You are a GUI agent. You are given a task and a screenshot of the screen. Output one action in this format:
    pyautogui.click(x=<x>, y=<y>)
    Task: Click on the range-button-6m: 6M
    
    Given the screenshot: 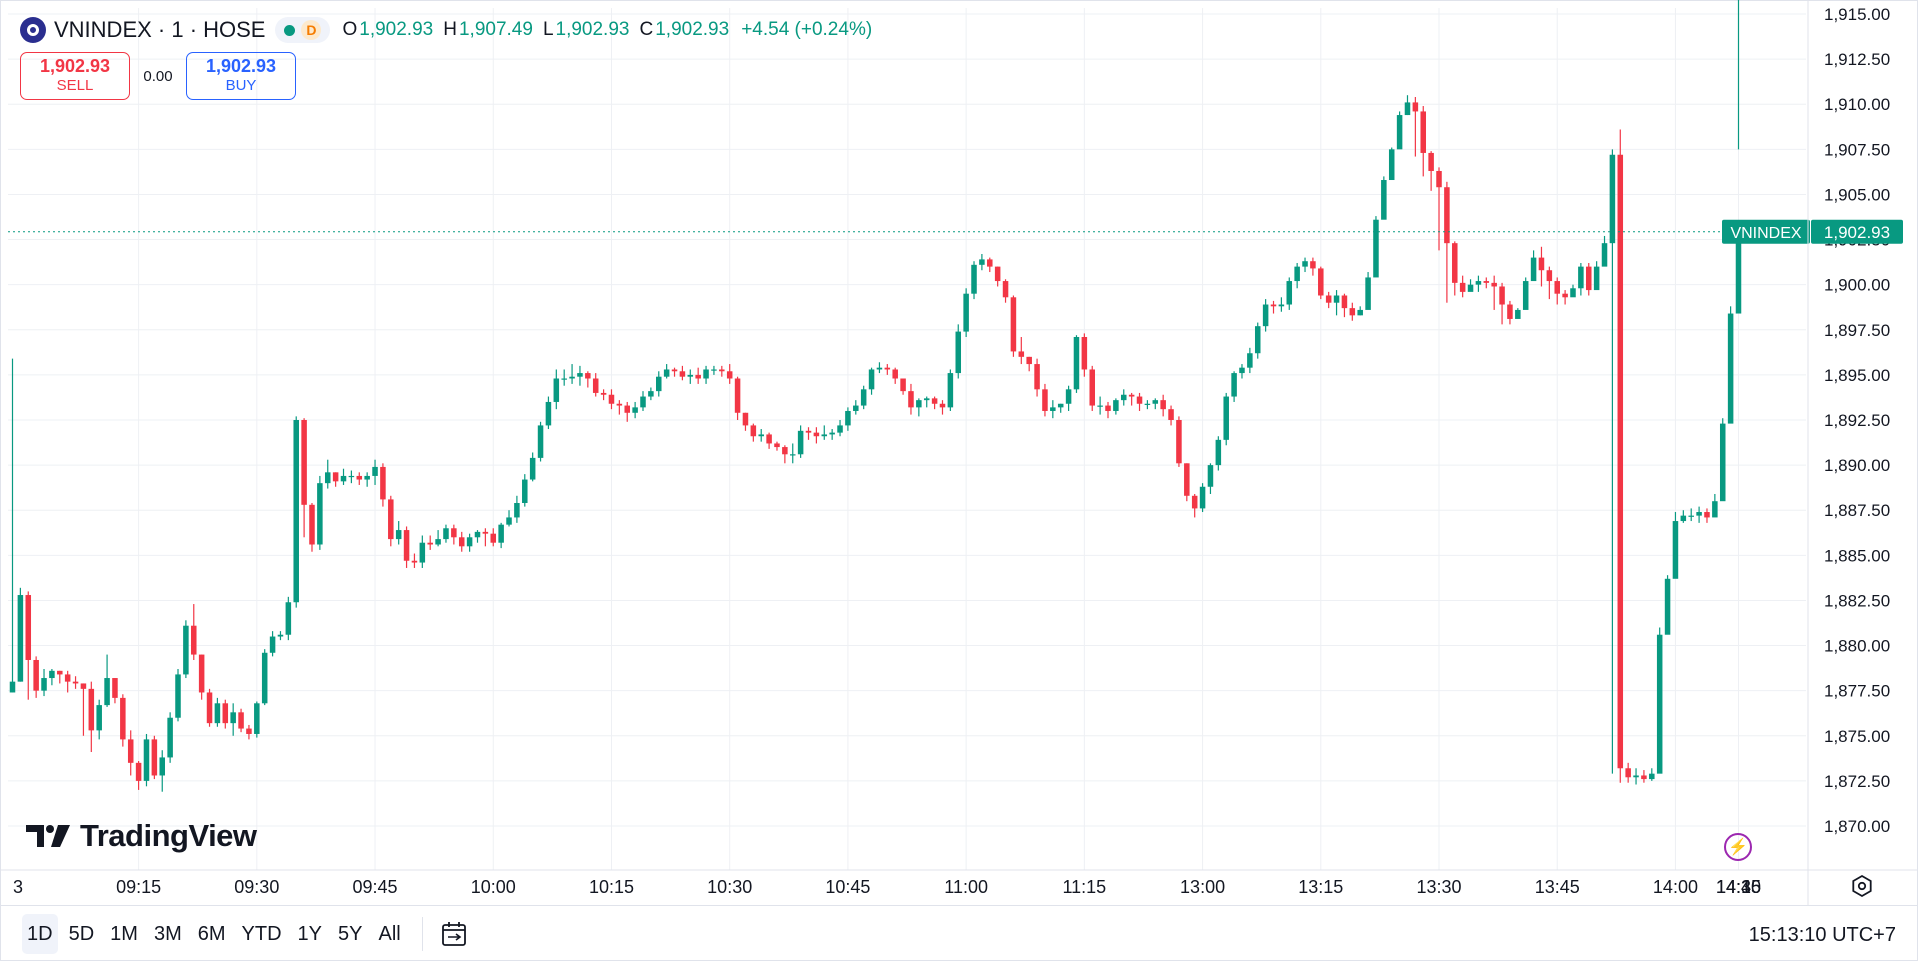 What is the action you would take?
    pyautogui.click(x=211, y=933)
    